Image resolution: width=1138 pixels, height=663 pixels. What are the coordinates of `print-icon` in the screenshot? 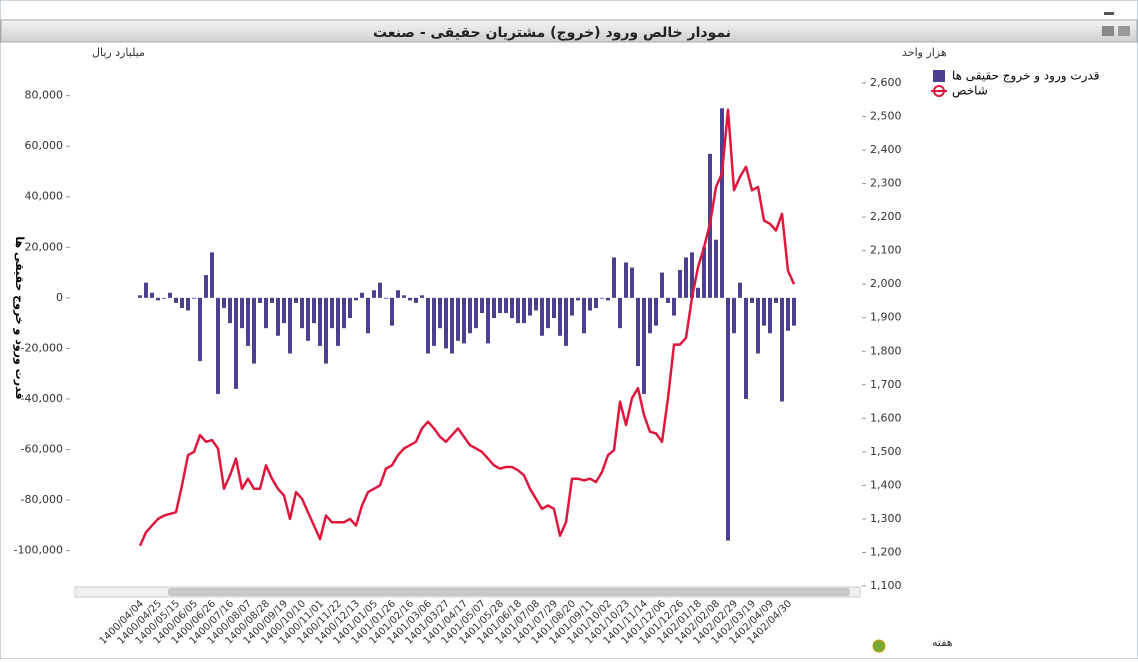 It's located at (1108, 31).